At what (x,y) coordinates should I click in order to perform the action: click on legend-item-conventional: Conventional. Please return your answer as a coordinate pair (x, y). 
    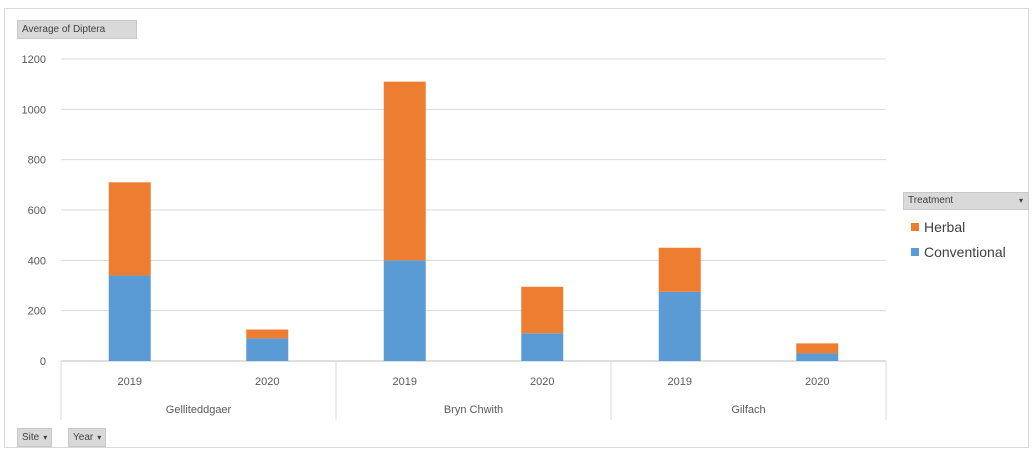
    Looking at the image, I should click on (970, 252).